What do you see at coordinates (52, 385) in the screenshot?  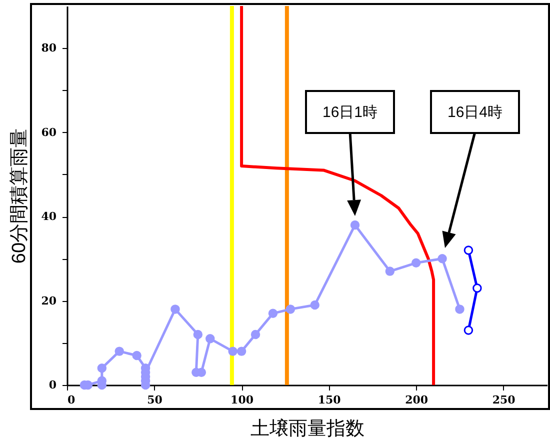 I see `y-tick-label: 0` at bounding box center [52, 385].